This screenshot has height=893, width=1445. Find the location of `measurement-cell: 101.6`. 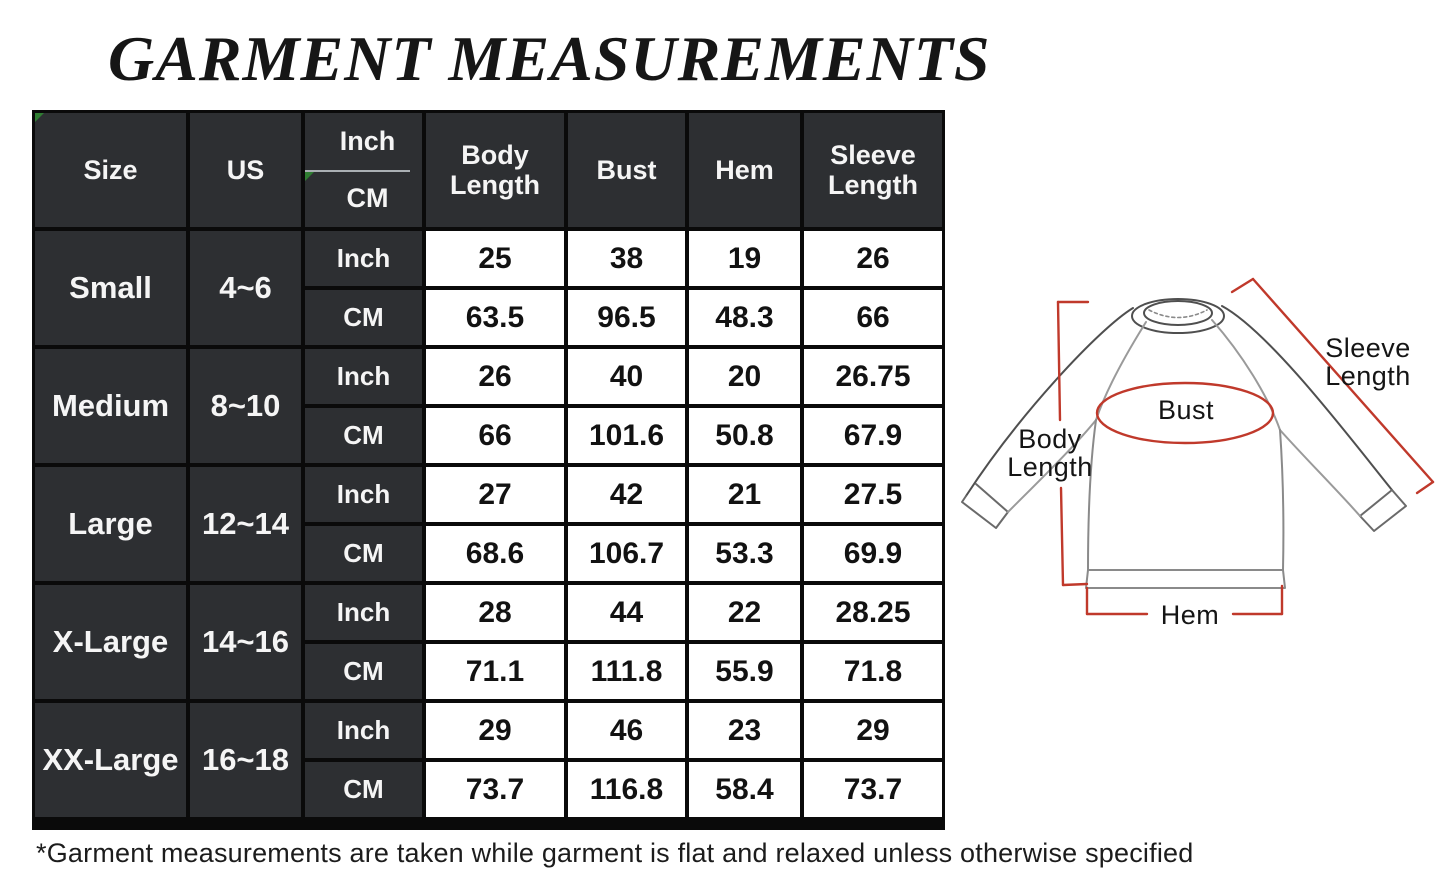

measurement-cell: 101.6 is located at coordinates (626, 435).